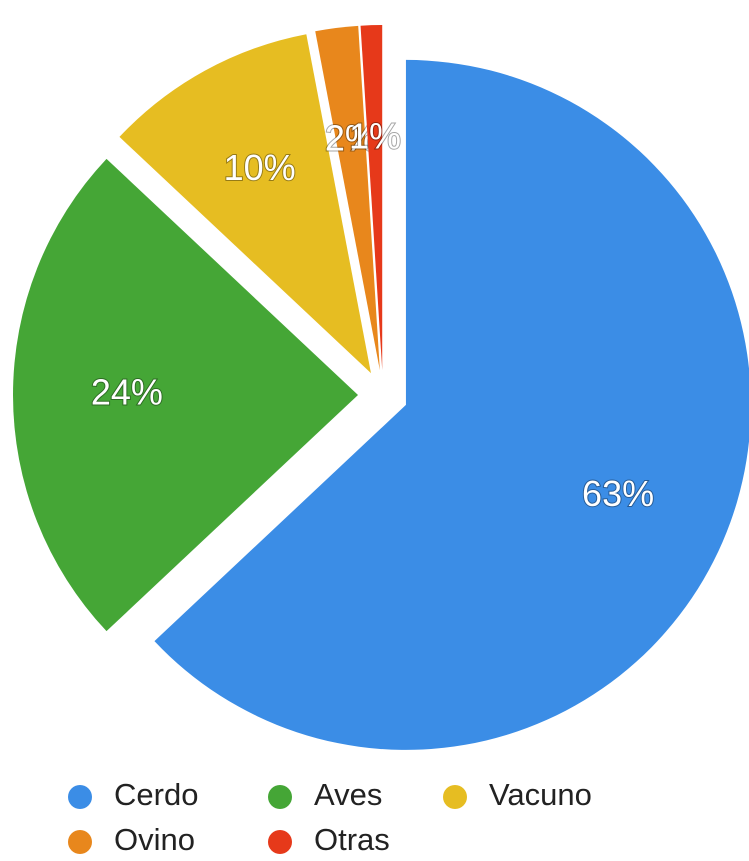 Image resolution: width=749 pixels, height=861 pixels. I want to click on legend-label: Vacuno, so click(540, 794).